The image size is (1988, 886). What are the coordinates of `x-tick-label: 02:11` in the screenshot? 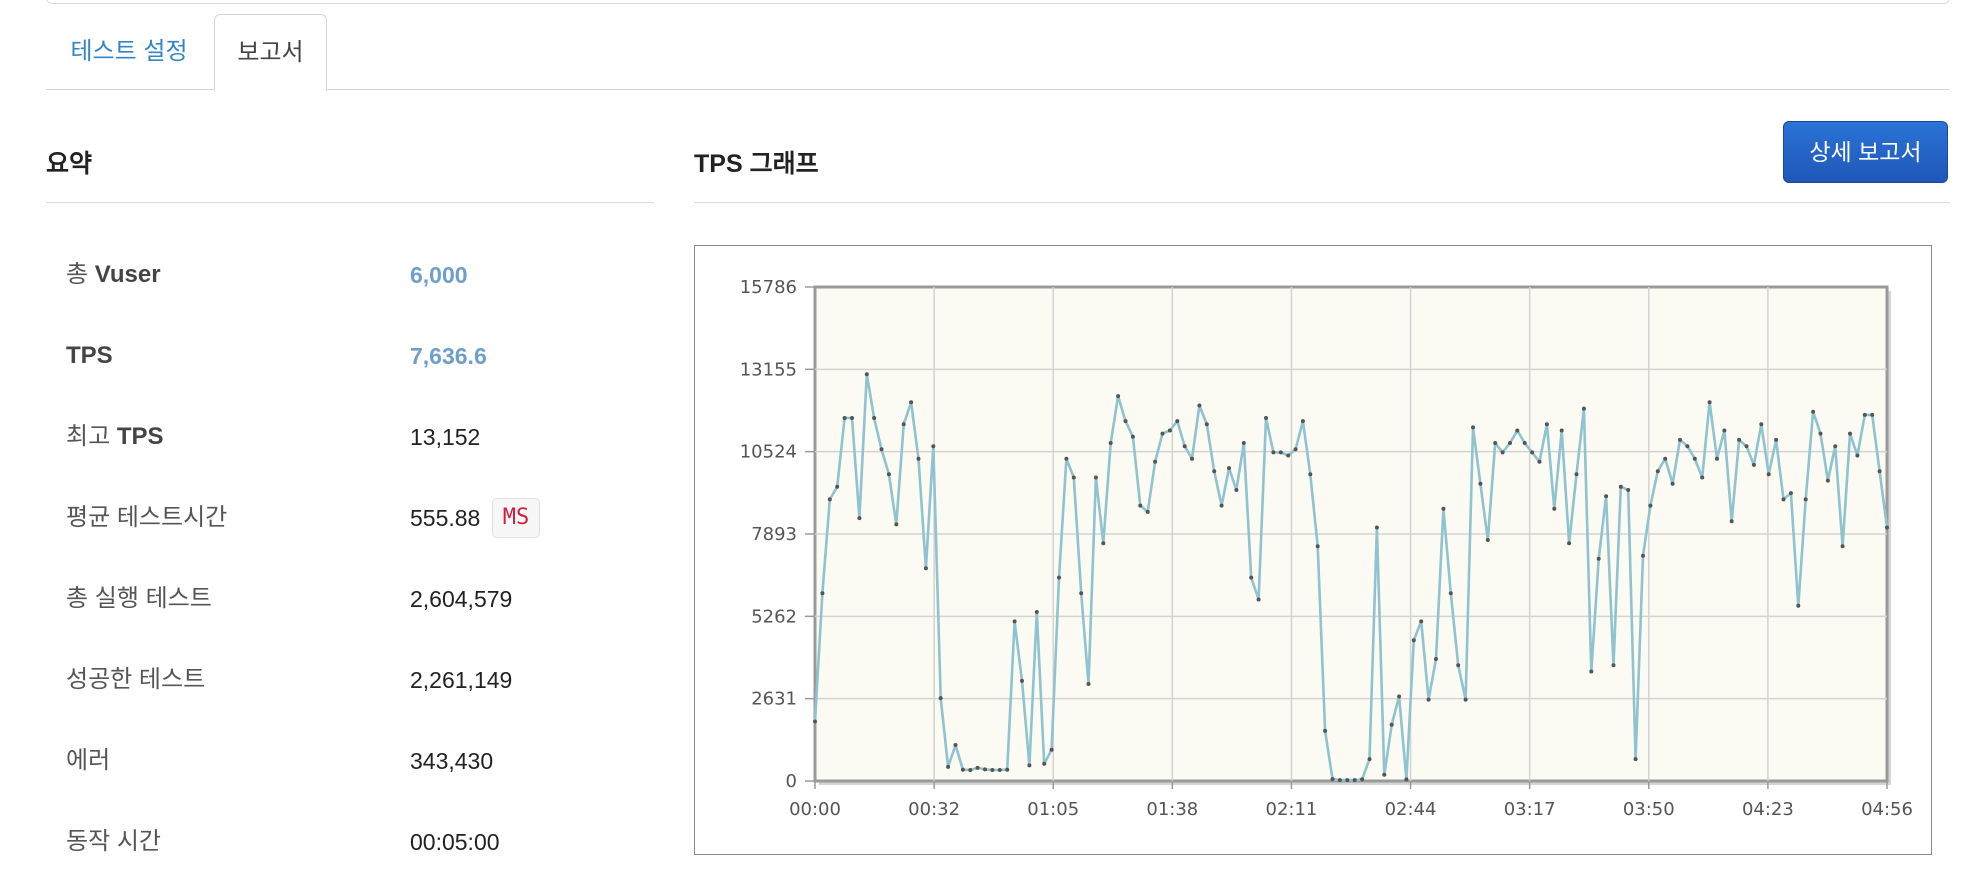 It's located at (1292, 809).